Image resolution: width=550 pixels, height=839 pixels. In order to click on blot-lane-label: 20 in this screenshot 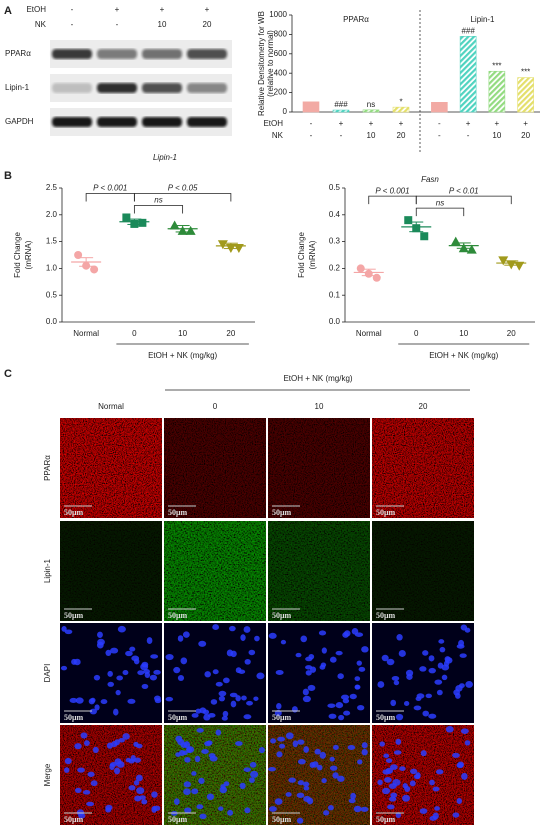, I will do `click(207, 24)`.